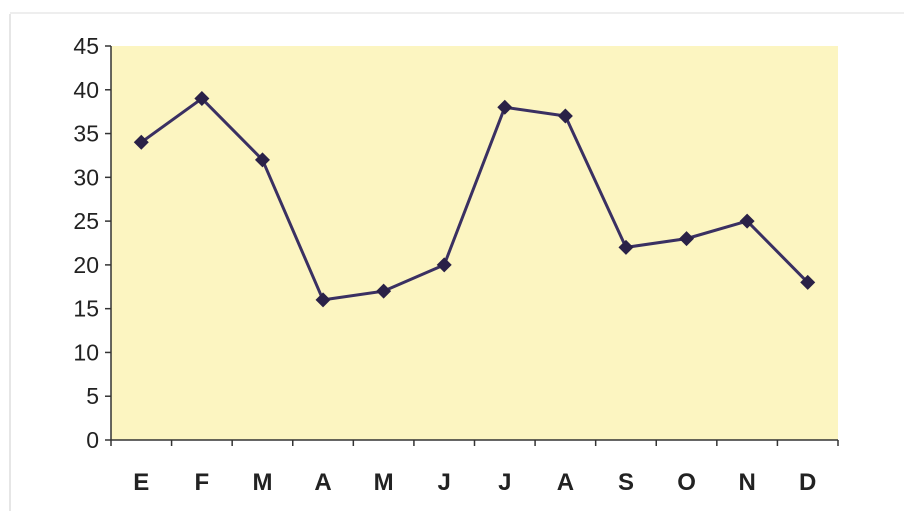  I want to click on y-tick-label: 45, so click(86, 46).